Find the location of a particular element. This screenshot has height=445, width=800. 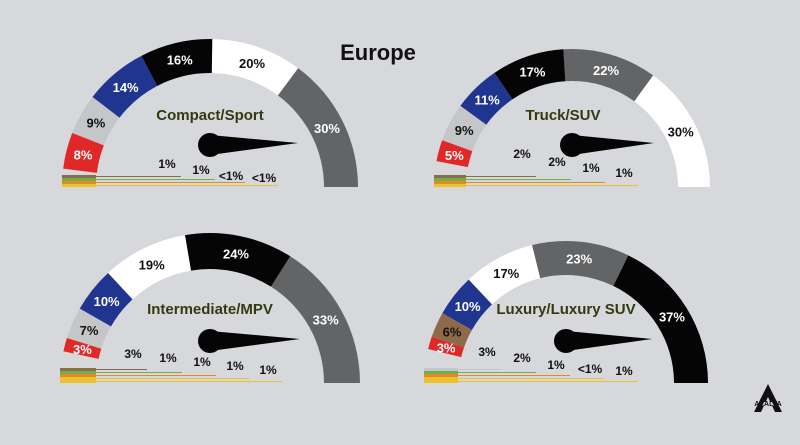

segment-label: 37% is located at coordinates (672, 317).